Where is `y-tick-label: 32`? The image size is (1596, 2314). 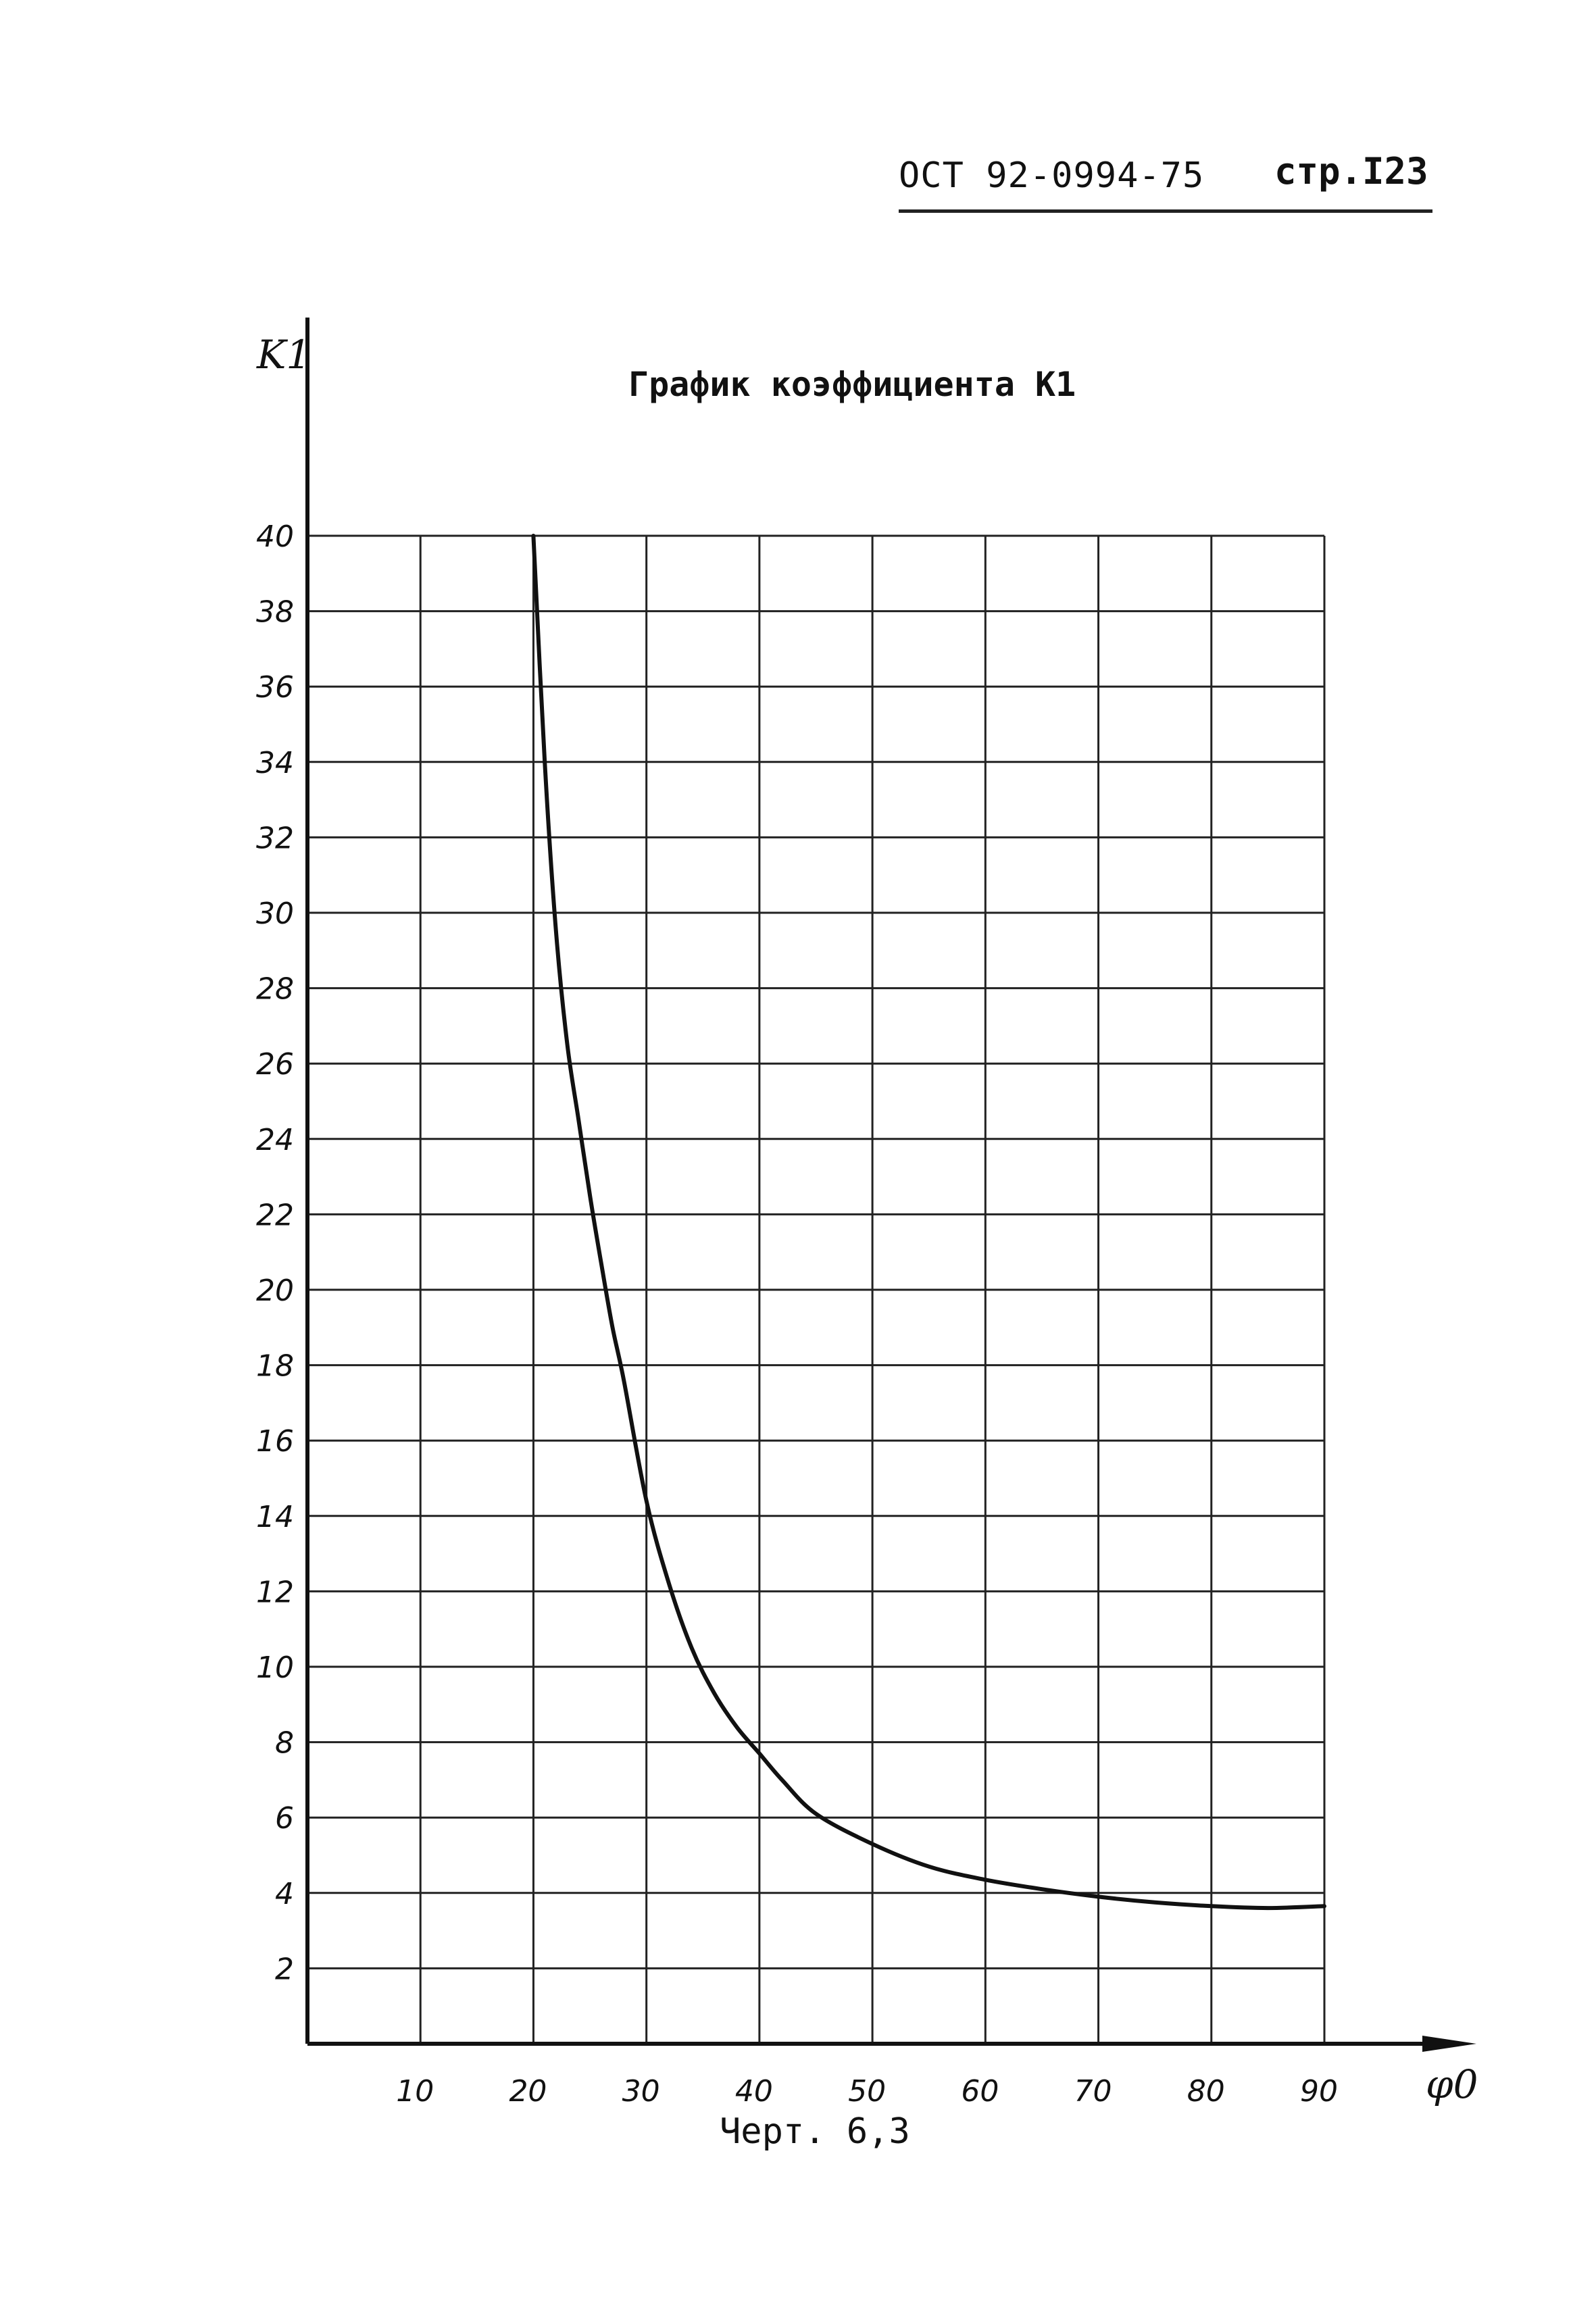
y-tick-label: 32 is located at coordinates (275, 838).